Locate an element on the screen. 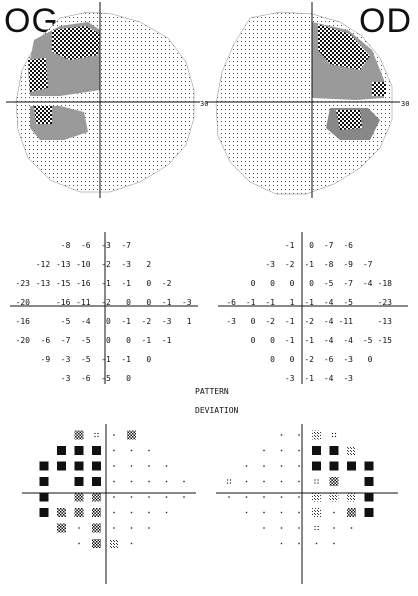 The width and height of the screenshot is (418, 596). td-value: -11 is located at coordinates (346, 321).